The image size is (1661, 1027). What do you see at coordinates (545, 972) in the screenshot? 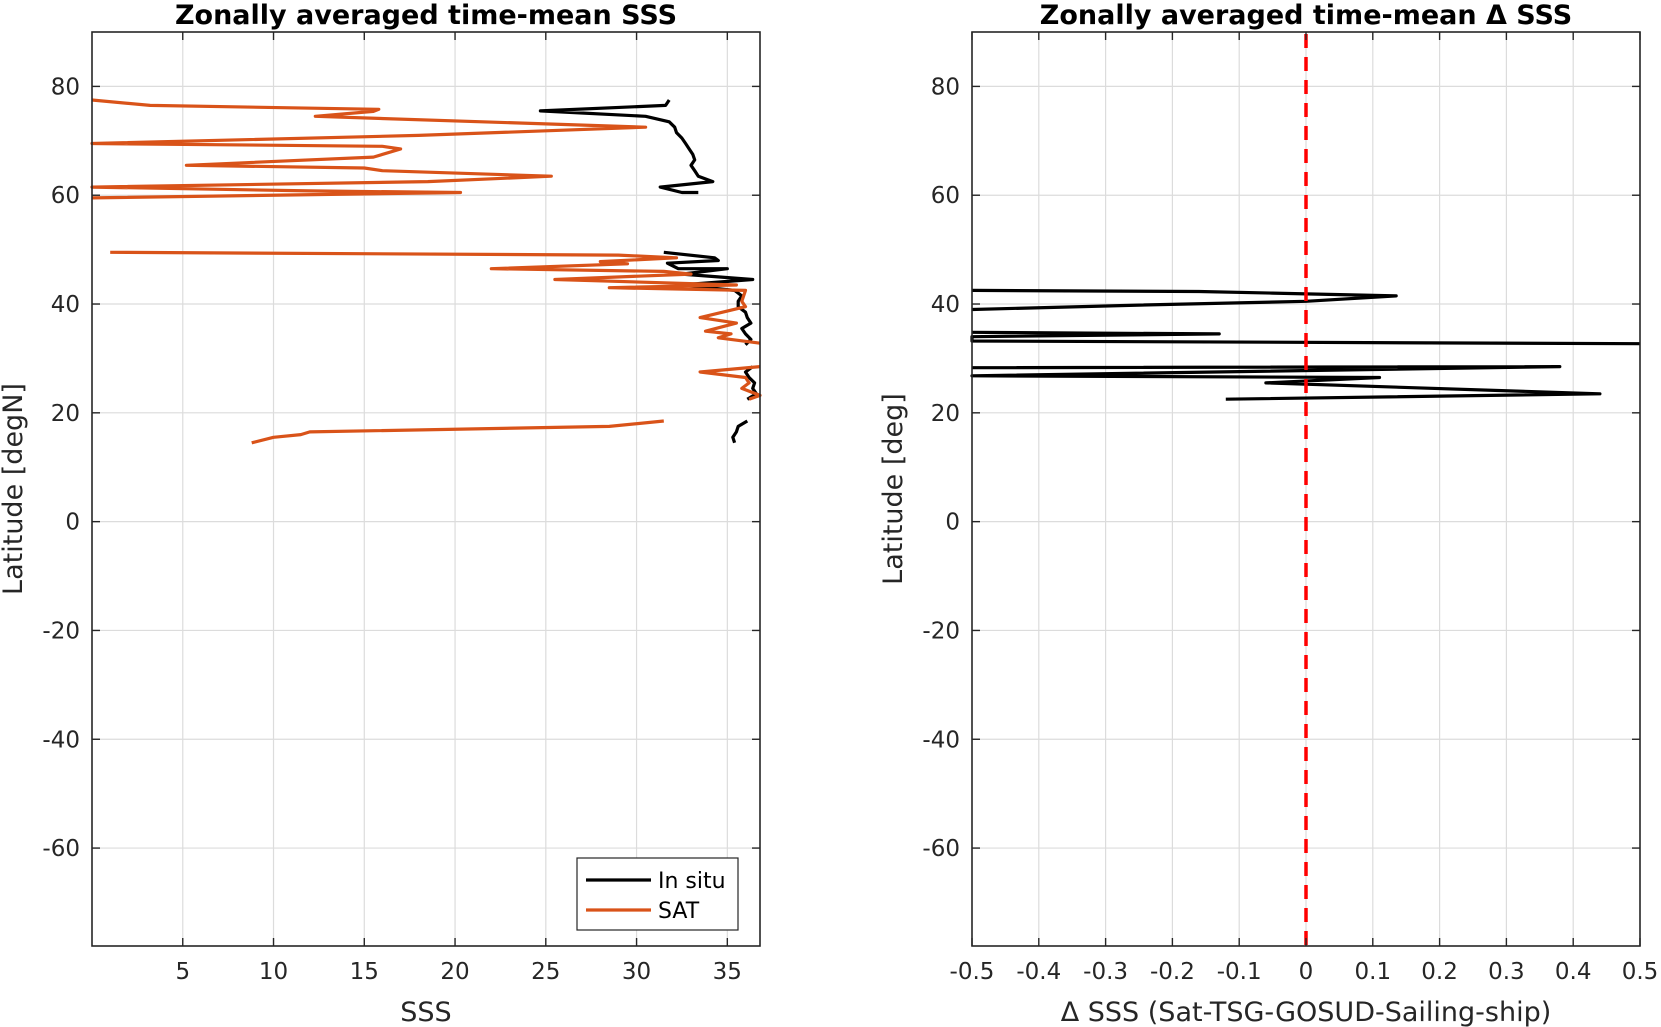
I see `x-tick-label: 25` at bounding box center [545, 972].